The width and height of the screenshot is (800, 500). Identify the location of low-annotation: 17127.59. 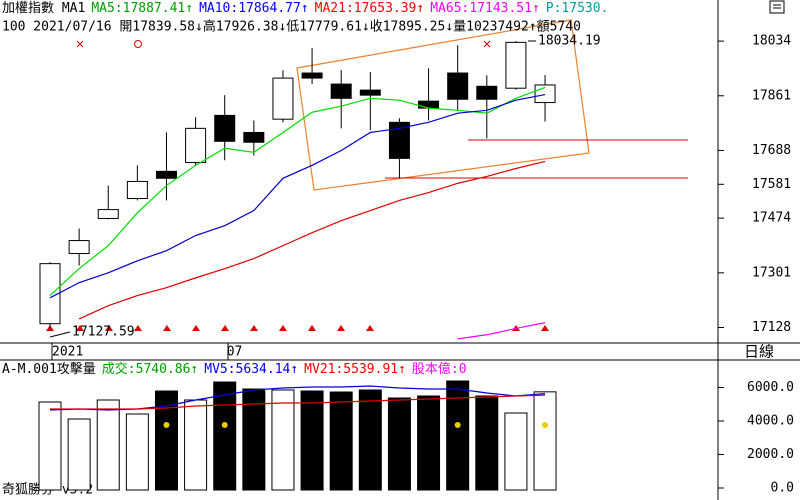
(103, 332).